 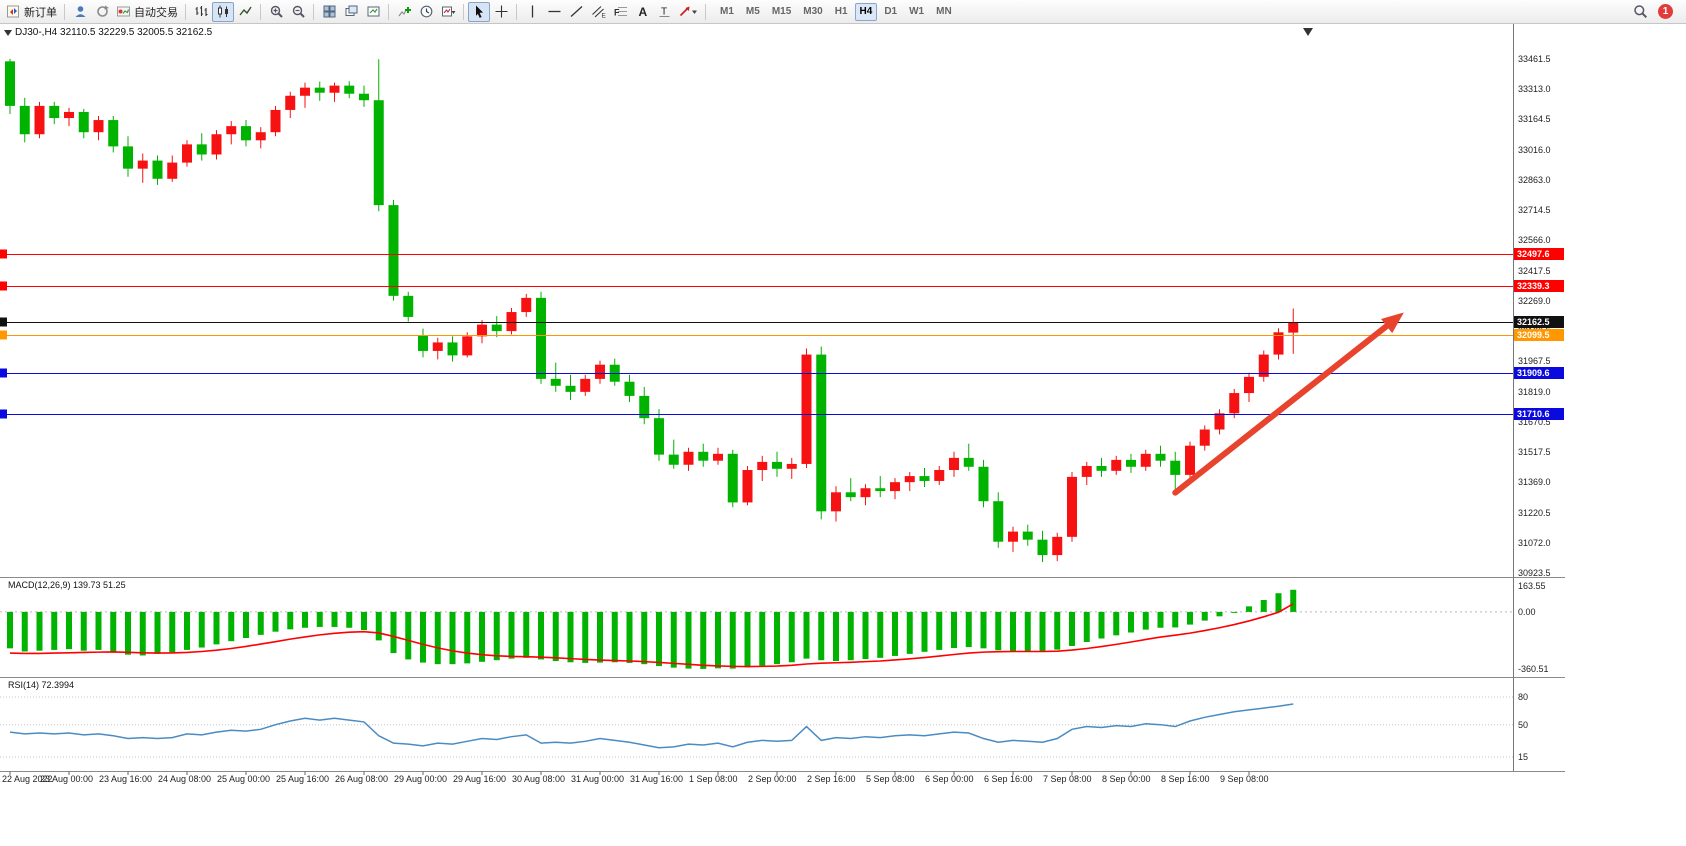 I want to click on indicators-icon, so click(x=404, y=12).